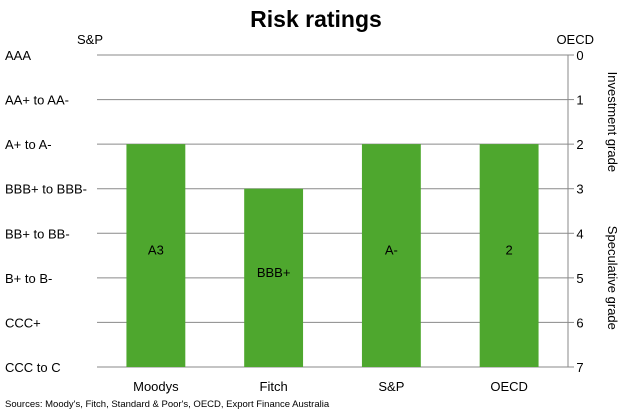 The image size is (631, 416). Describe the element at coordinates (579, 100) in the screenshot. I see `right-tick-label: 1` at that location.